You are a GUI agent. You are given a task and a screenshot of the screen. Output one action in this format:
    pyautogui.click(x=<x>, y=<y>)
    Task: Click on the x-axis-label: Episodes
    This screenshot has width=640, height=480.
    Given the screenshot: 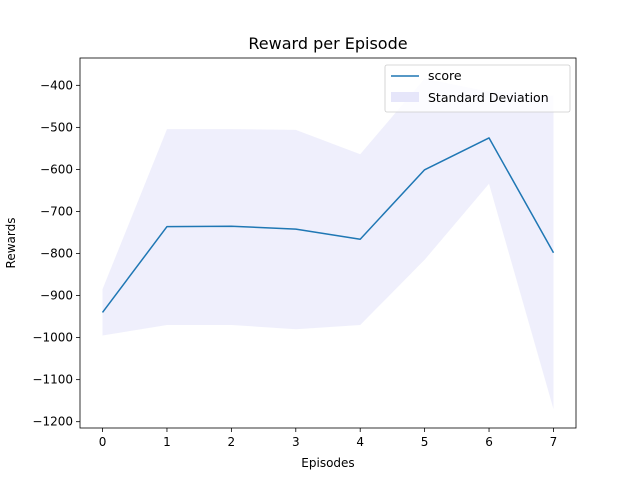 What is the action you would take?
    pyautogui.click(x=327, y=463)
    